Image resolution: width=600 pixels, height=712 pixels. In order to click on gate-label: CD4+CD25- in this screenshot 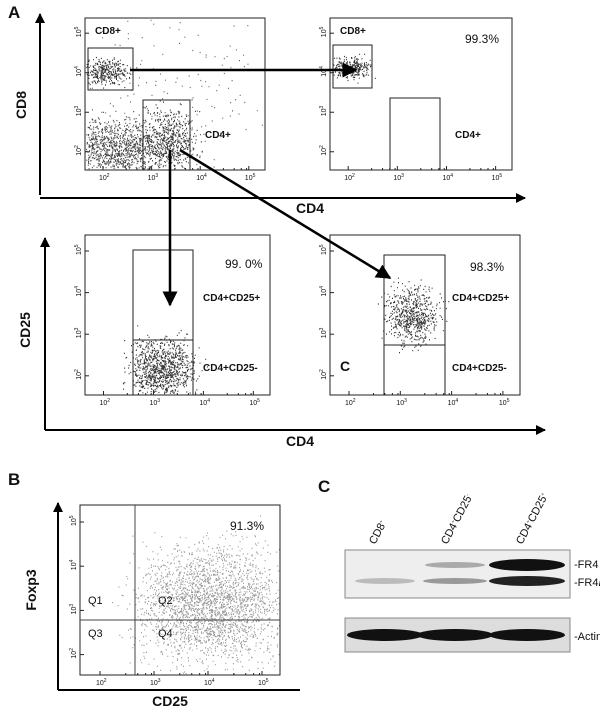, I will do `click(230, 368)`.